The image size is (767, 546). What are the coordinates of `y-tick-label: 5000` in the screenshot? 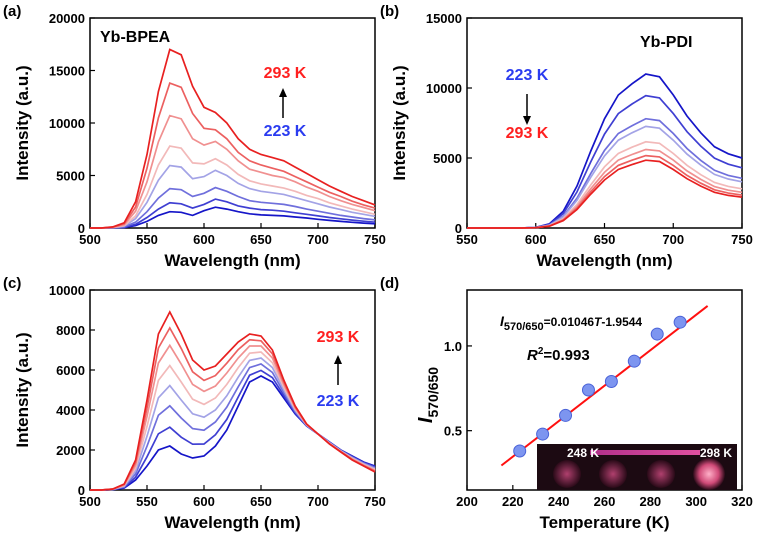 It's located at (70, 176).